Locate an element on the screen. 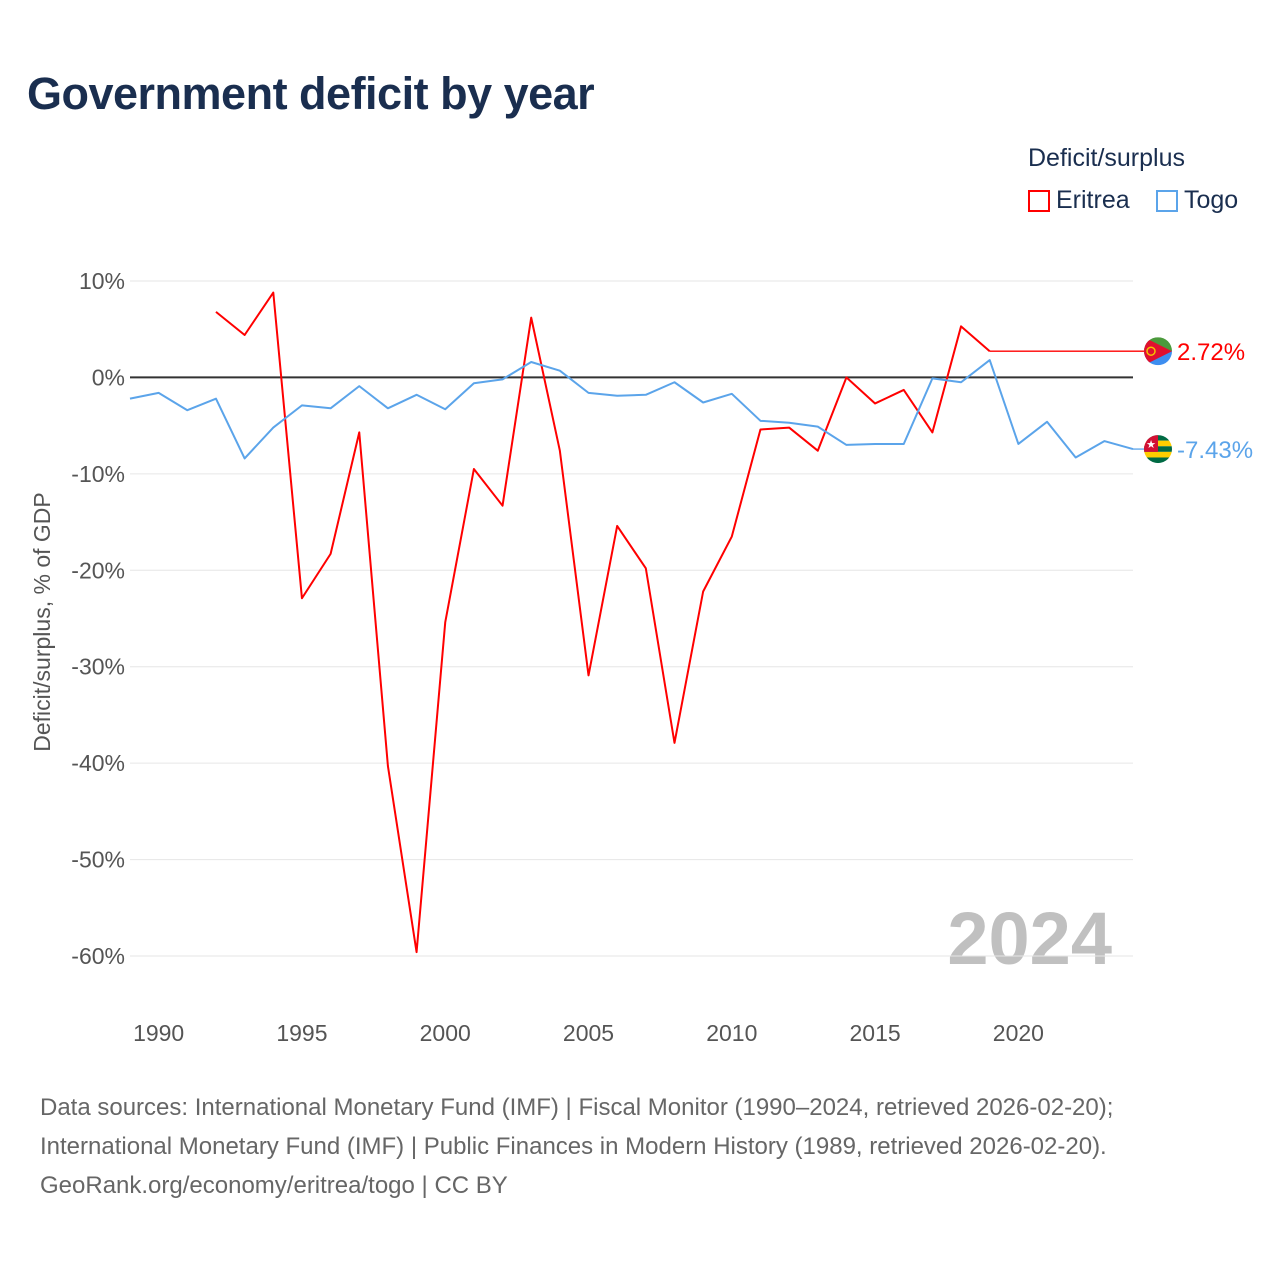 This screenshot has height=1280, width=1280. y-tick-label: -40% is located at coordinates (98, 763).